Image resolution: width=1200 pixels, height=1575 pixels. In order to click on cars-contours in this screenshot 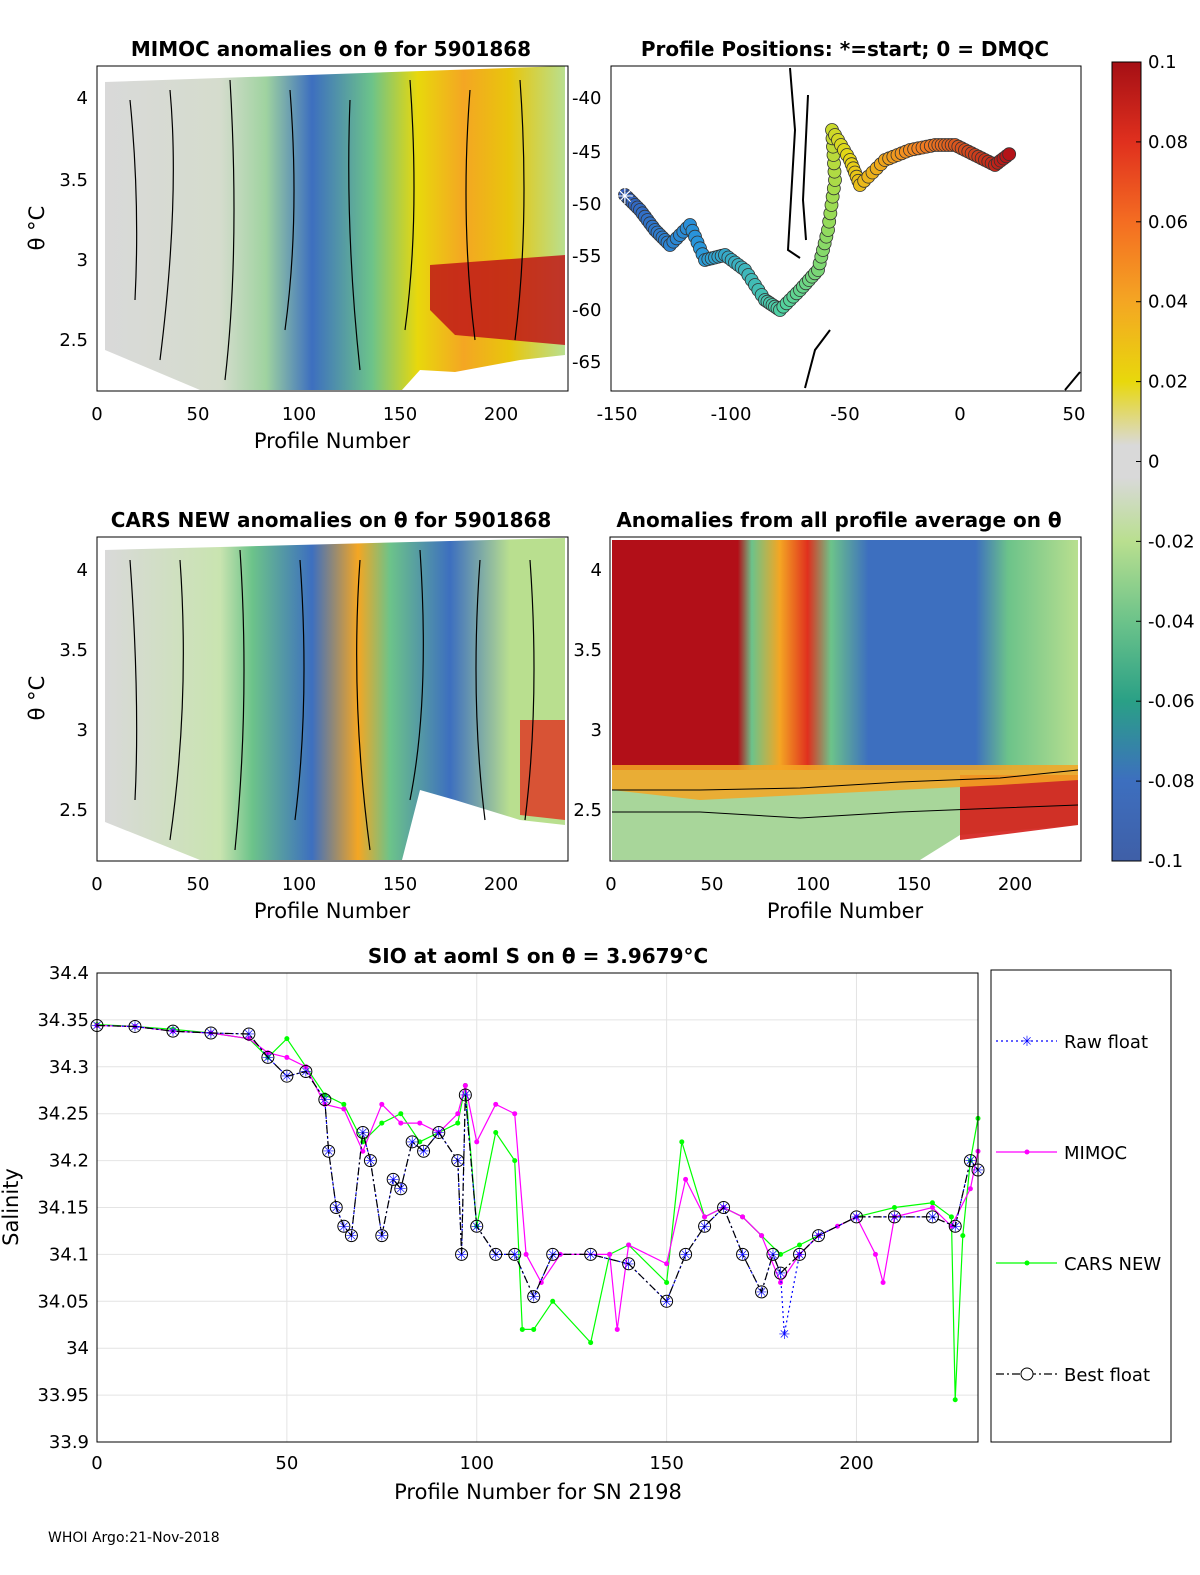, I will do `click(332, 700)`.